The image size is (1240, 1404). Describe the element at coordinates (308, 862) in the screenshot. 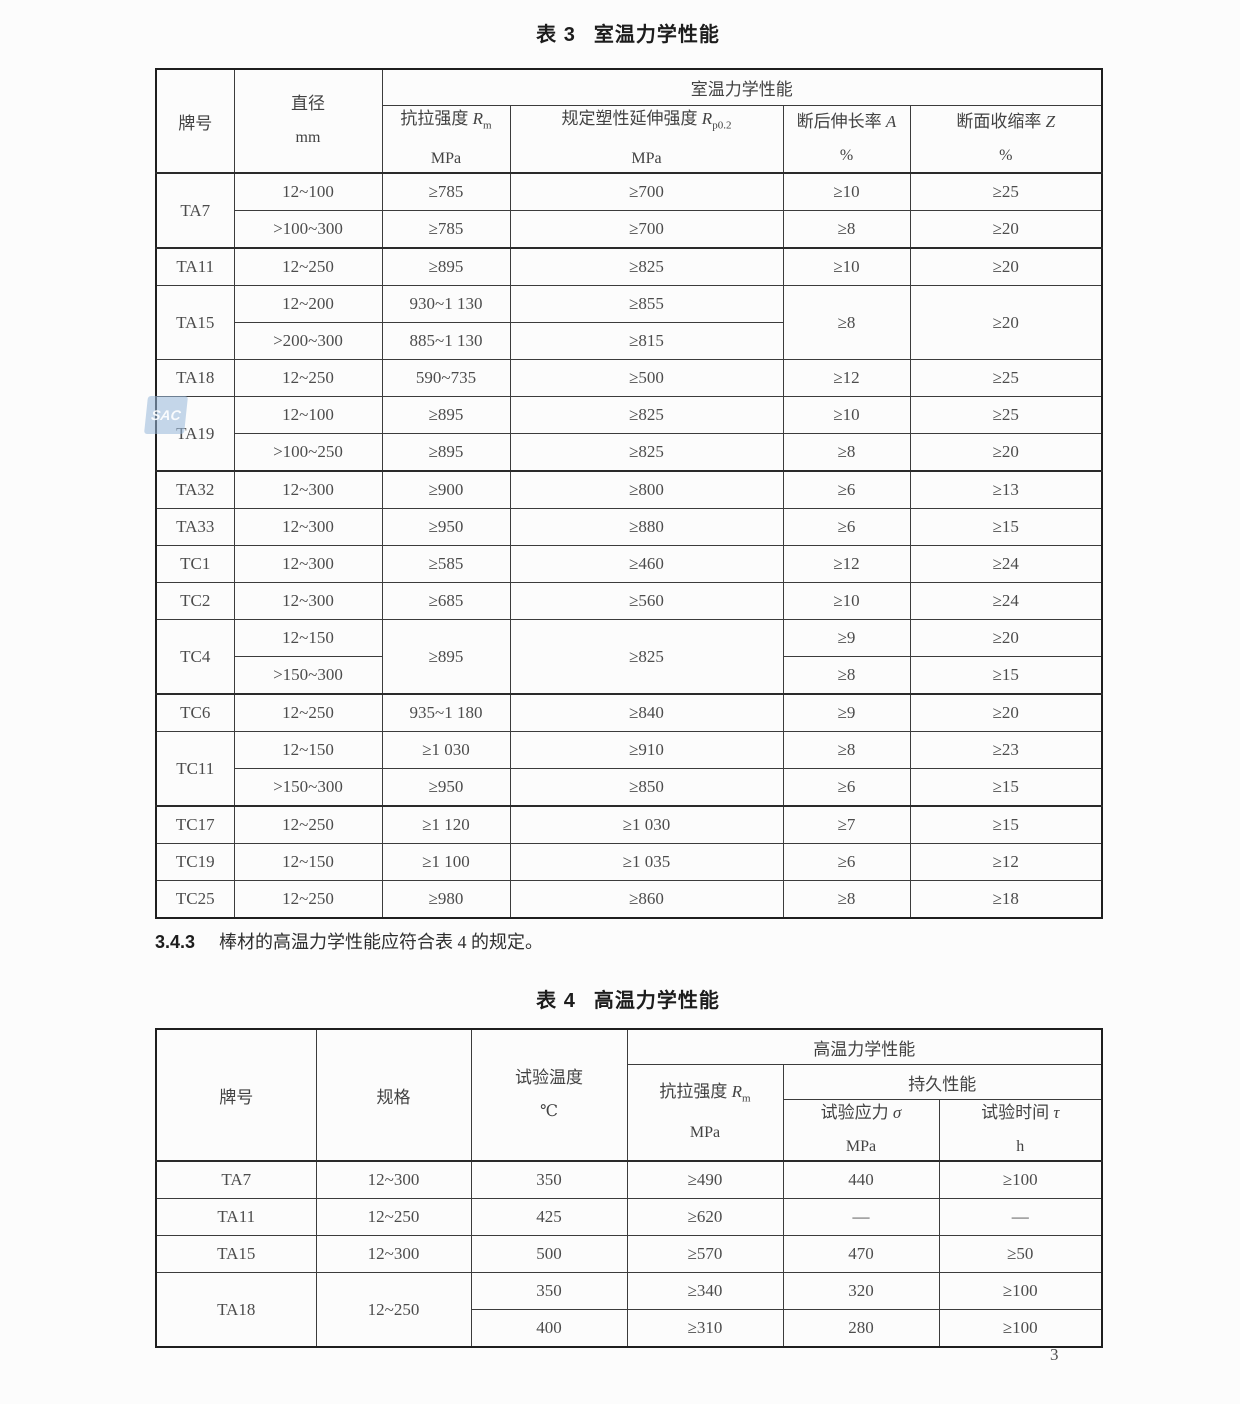

I see `table-cell: 12~150` at that location.